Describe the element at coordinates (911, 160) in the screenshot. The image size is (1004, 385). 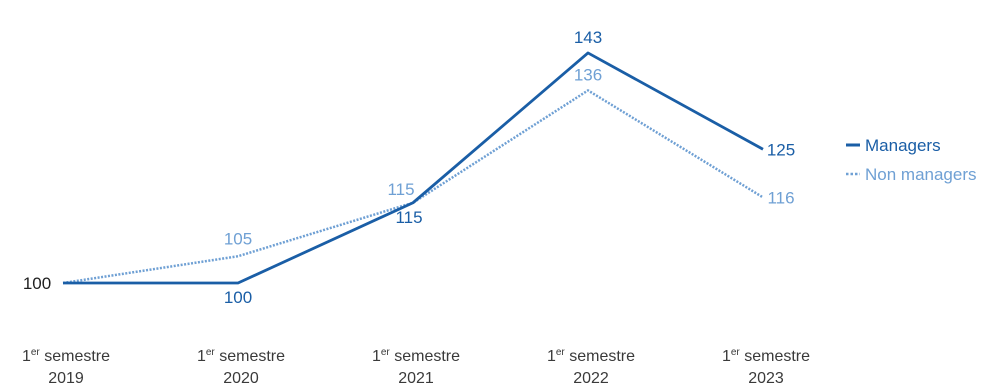
I see `legend: Managers Non managers` at that location.